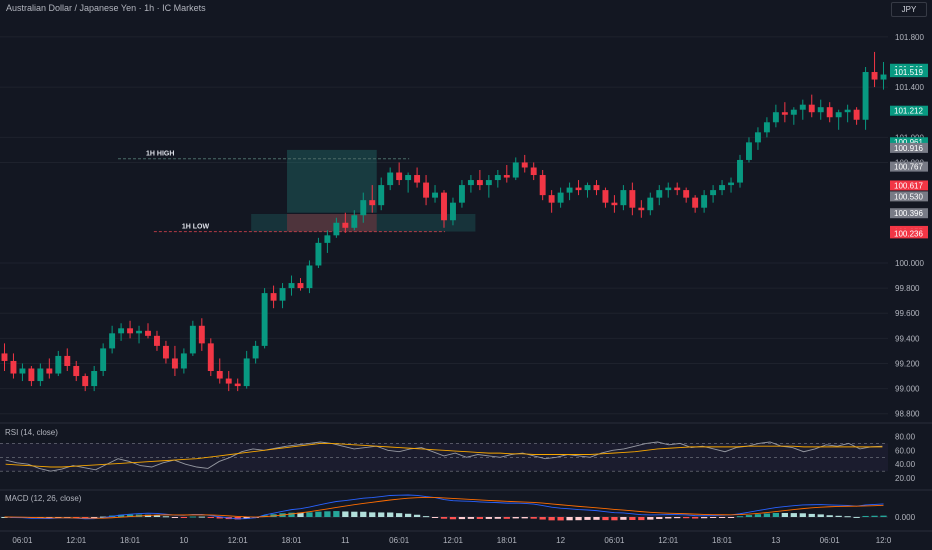 This screenshot has width=932, height=550. I want to click on currency-button: JPY, so click(909, 9).